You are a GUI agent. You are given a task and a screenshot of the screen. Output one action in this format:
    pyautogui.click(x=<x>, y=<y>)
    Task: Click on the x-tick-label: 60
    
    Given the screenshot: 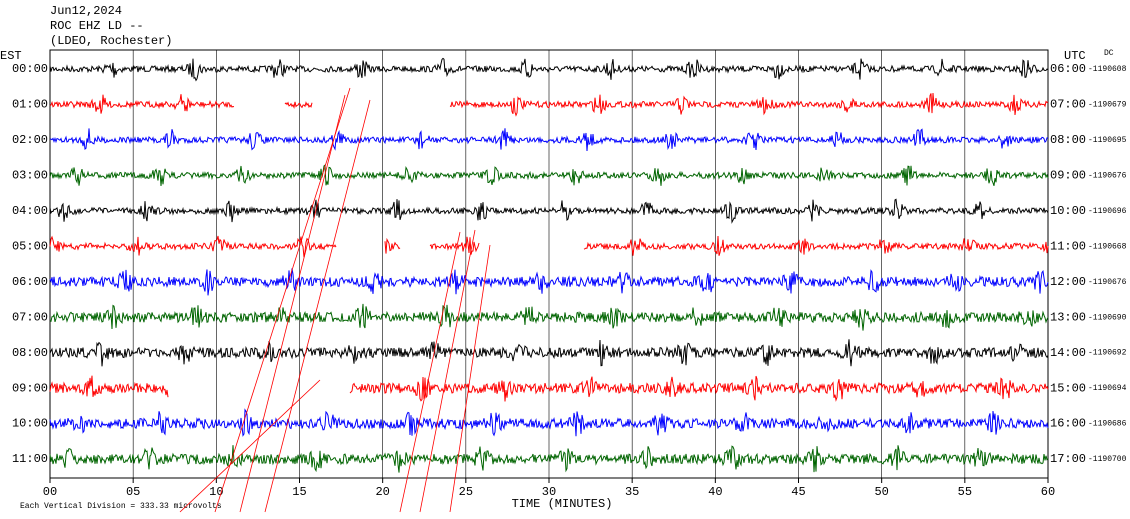 What is the action you would take?
    pyautogui.click(x=1048, y=492)
    